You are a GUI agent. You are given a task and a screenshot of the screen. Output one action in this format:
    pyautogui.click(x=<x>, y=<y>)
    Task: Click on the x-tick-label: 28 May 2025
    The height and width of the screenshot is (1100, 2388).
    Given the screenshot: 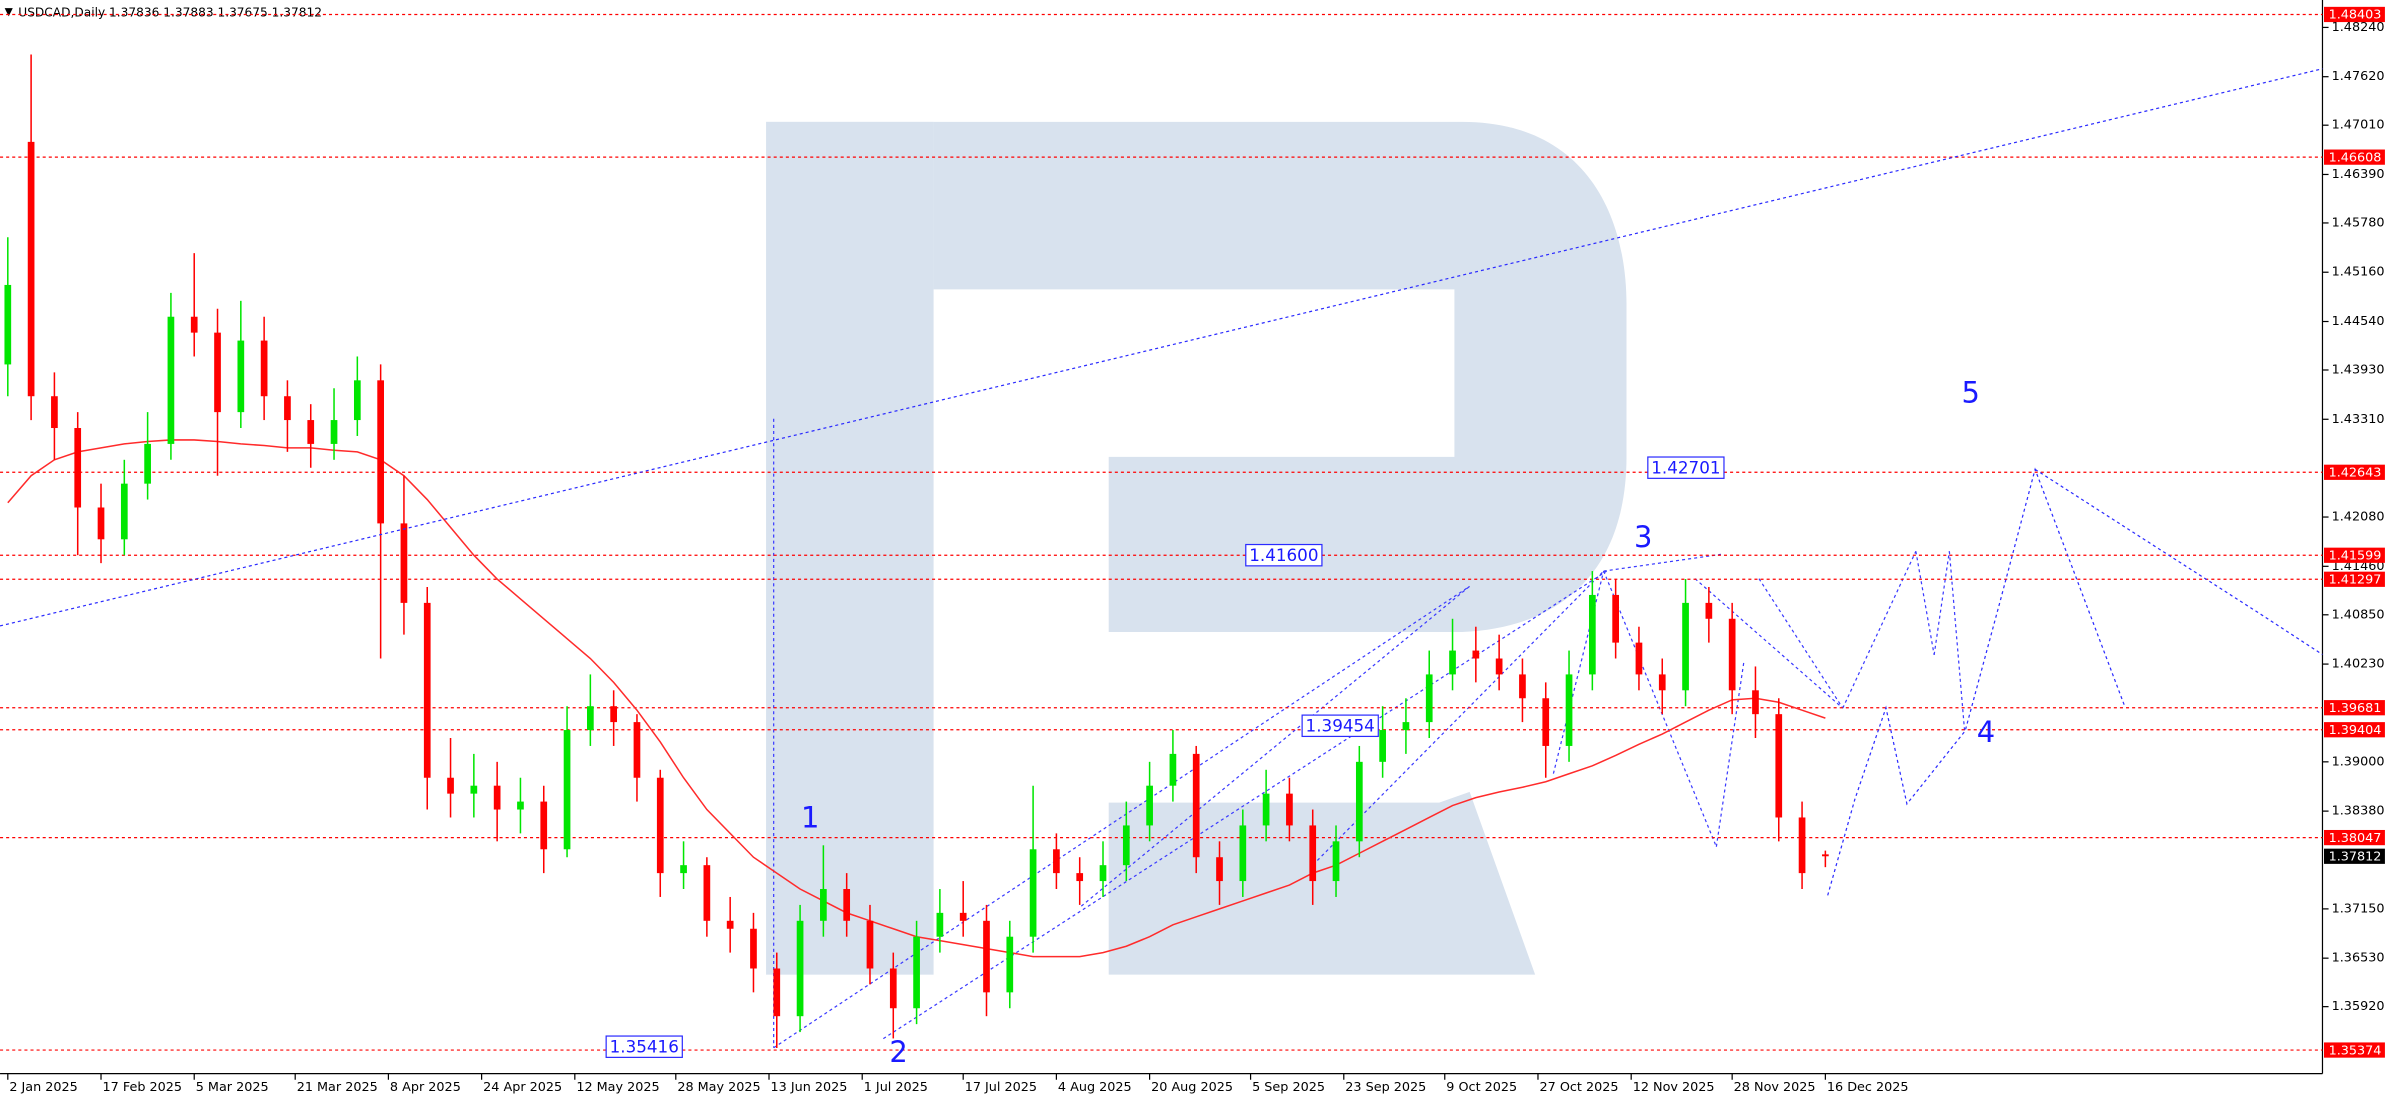 What is the action you would take?
    pyautogui.click(x=718, y=1087)
    